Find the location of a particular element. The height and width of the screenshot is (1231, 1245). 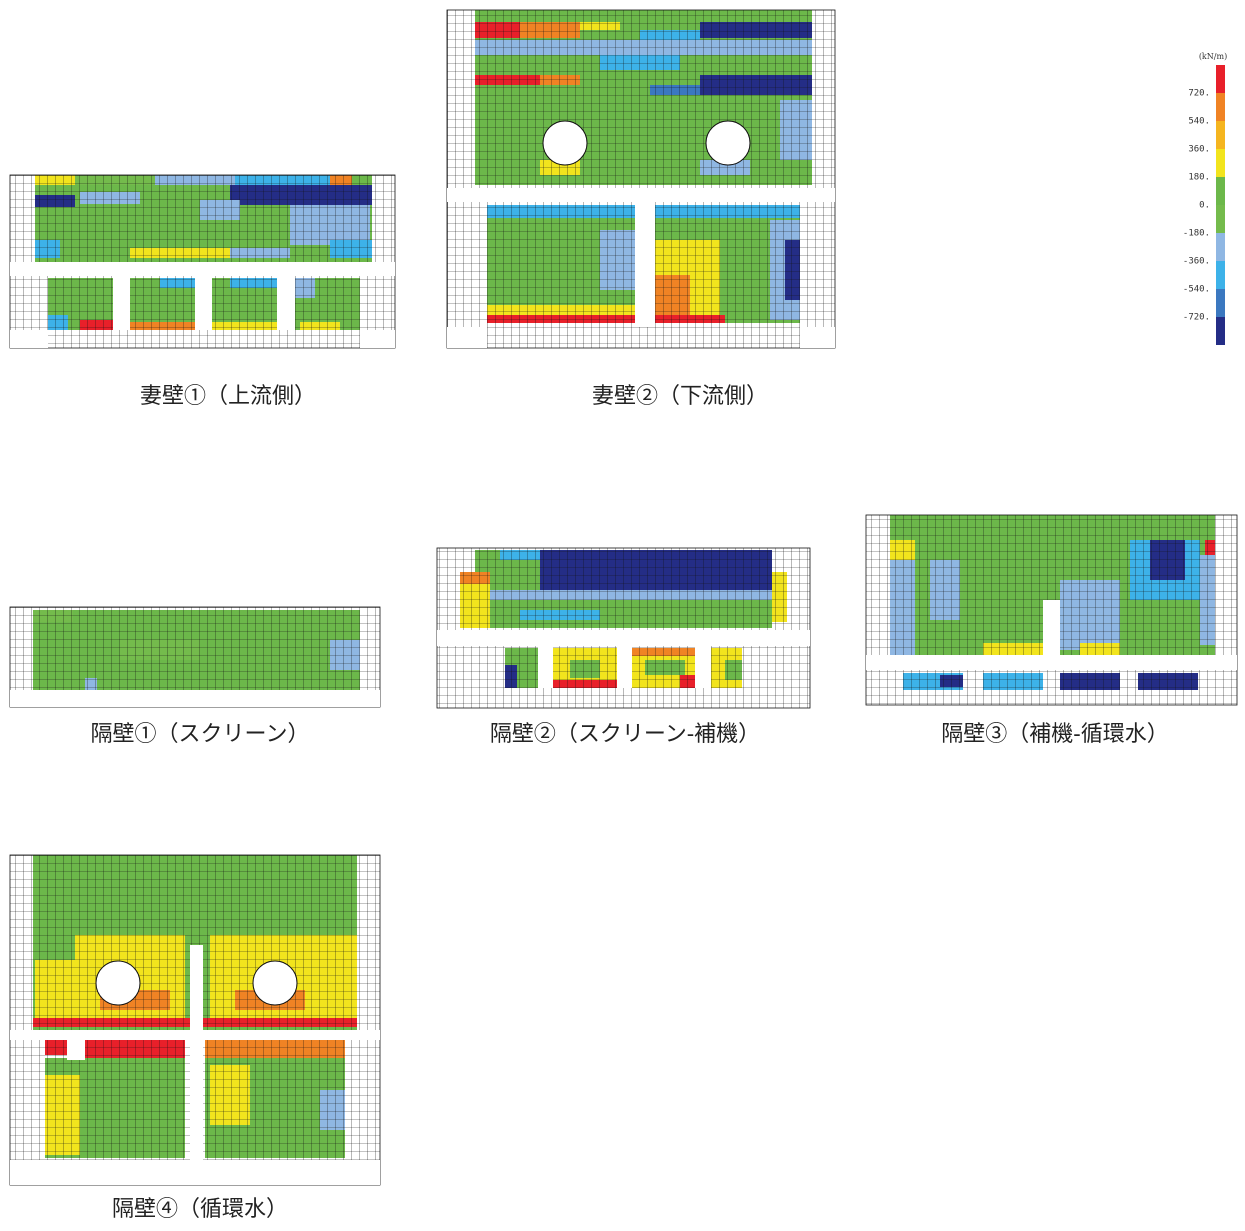

legend-label: 720. is located at coordinates (1199, 94).